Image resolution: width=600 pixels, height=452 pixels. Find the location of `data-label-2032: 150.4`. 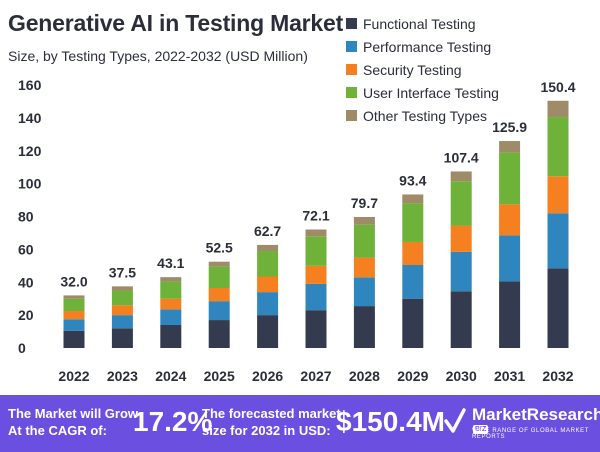

data-label-2032: 150.4 is located at coordinates (557, 87).